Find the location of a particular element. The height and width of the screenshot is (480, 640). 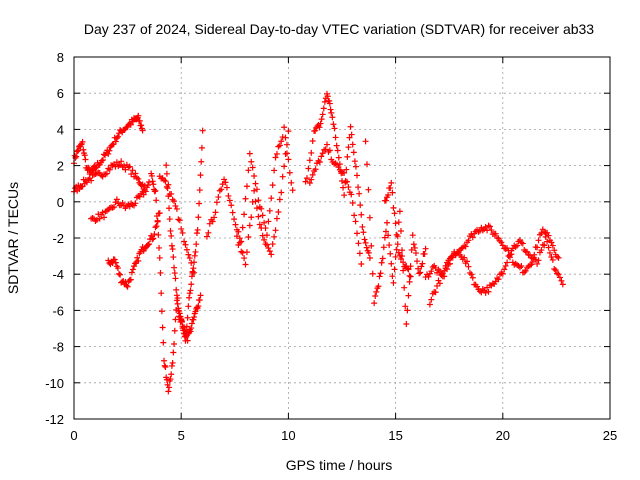

series-track-e is located at coordinates (177, 261).